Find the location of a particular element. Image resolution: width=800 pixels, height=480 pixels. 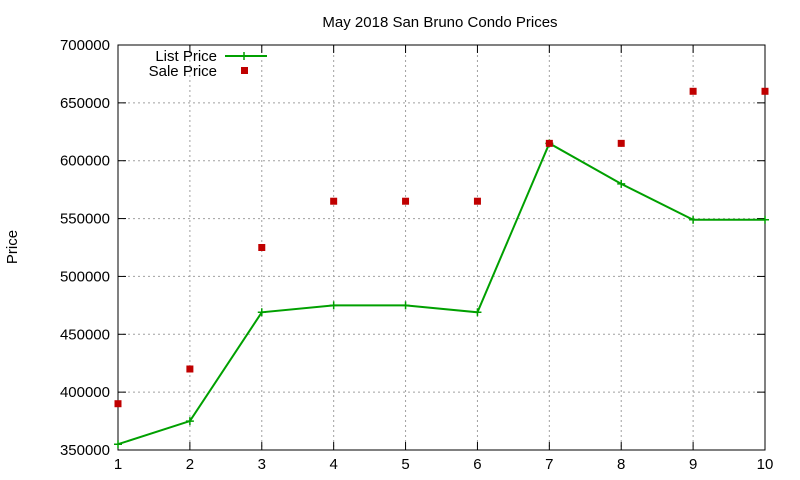

legend-marker-list-price is located at coordinates (244, 56).